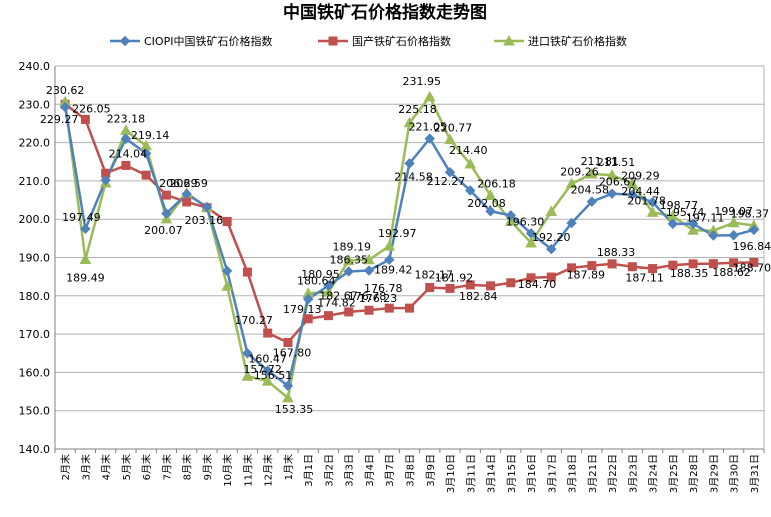 This screenshot has width=771, height=517. I want to click on data-label: 229.27, so click(59, 119).